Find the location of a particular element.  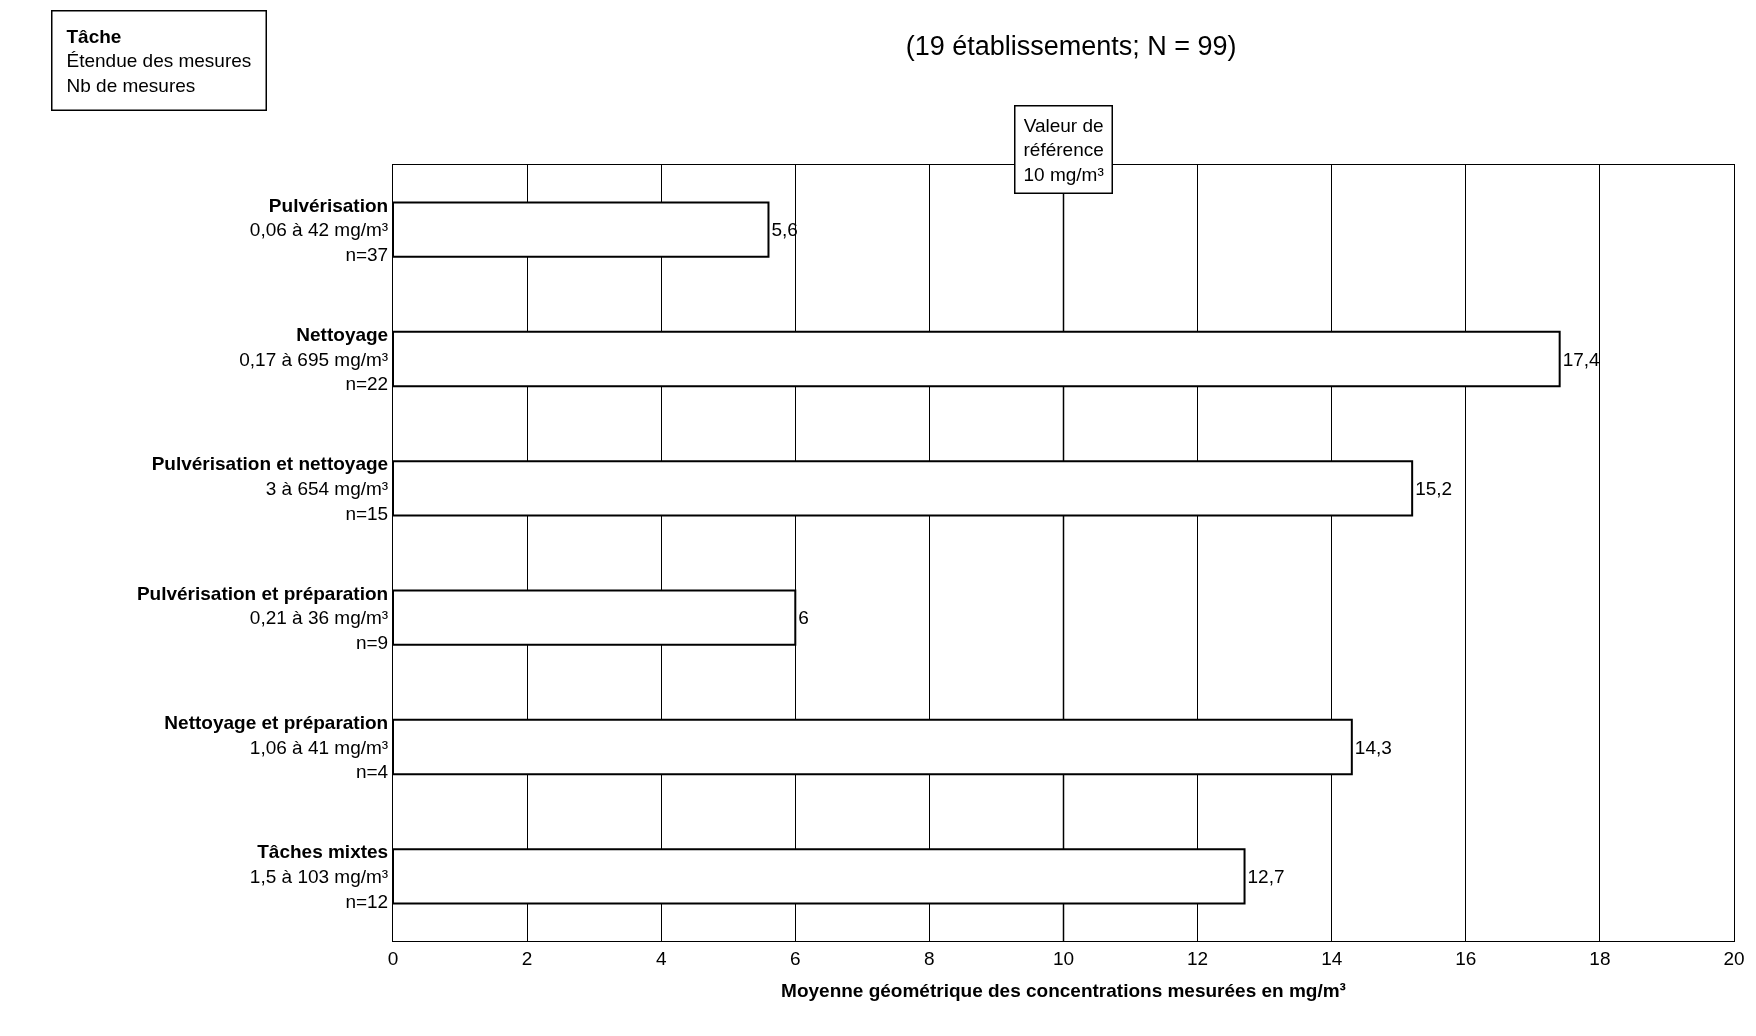

y-tick-label: Nettoyage et préparation 1,06 à 41 mg/m³ n=4 is located at coordinates (276, 747).